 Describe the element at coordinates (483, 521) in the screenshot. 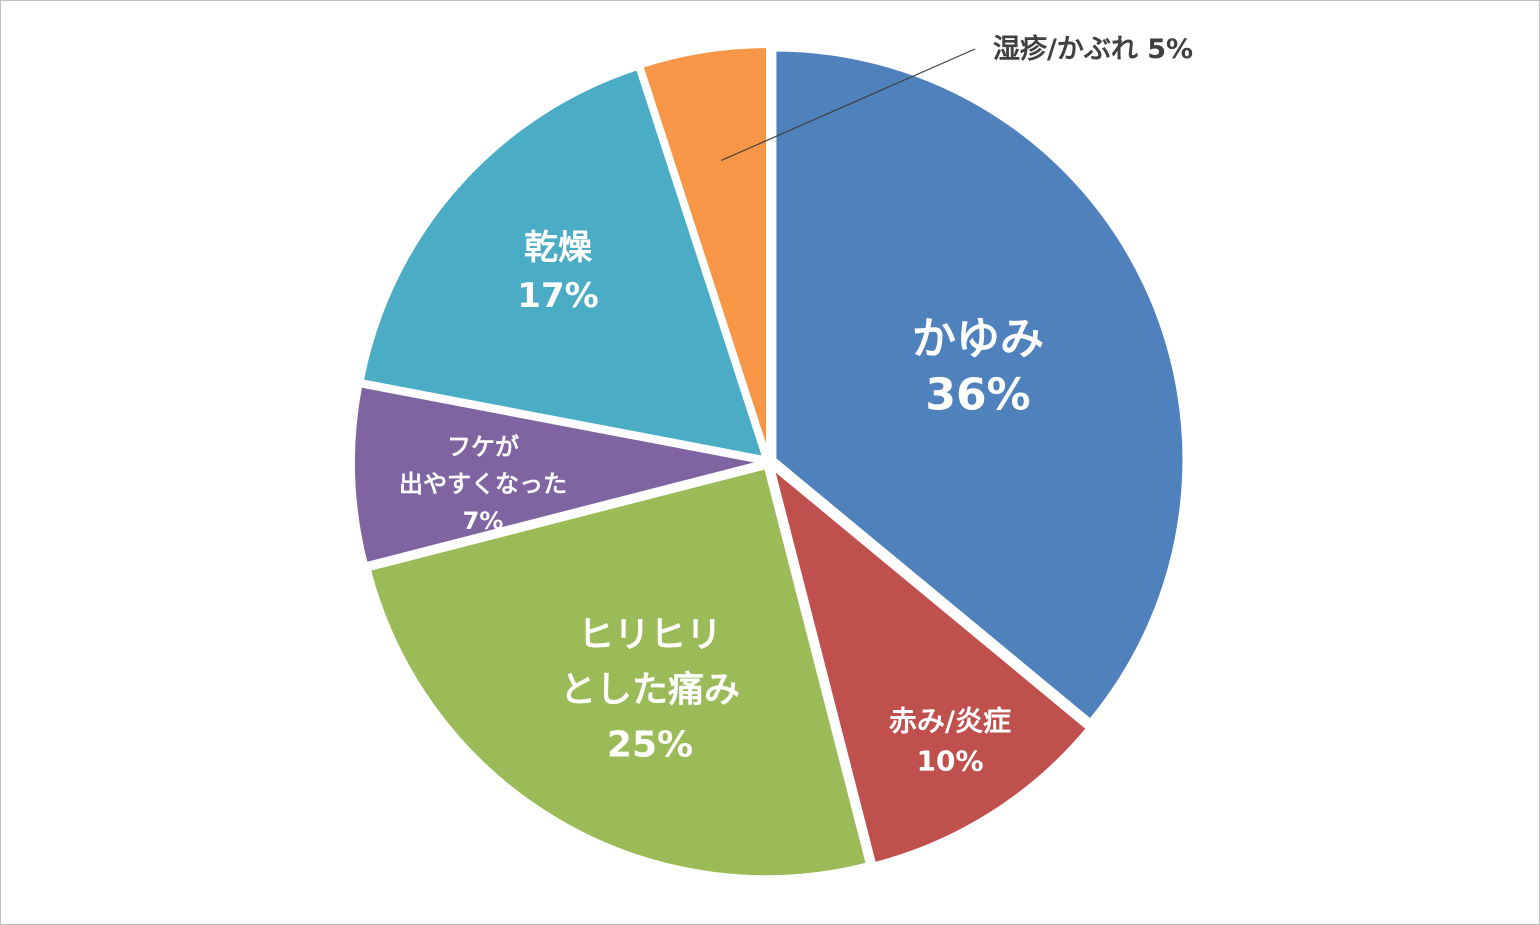

I see `slice-label: 7%` at that location.